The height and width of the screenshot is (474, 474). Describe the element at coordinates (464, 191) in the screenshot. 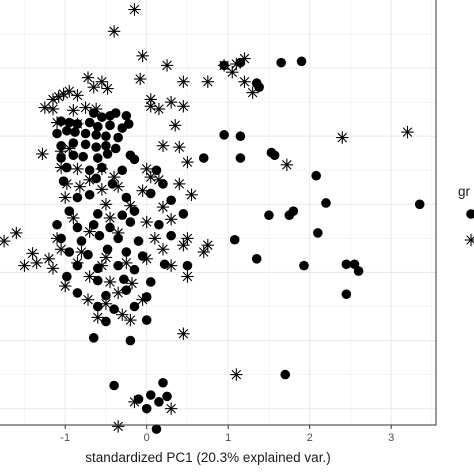

I see `legend-title: gr` at that location.